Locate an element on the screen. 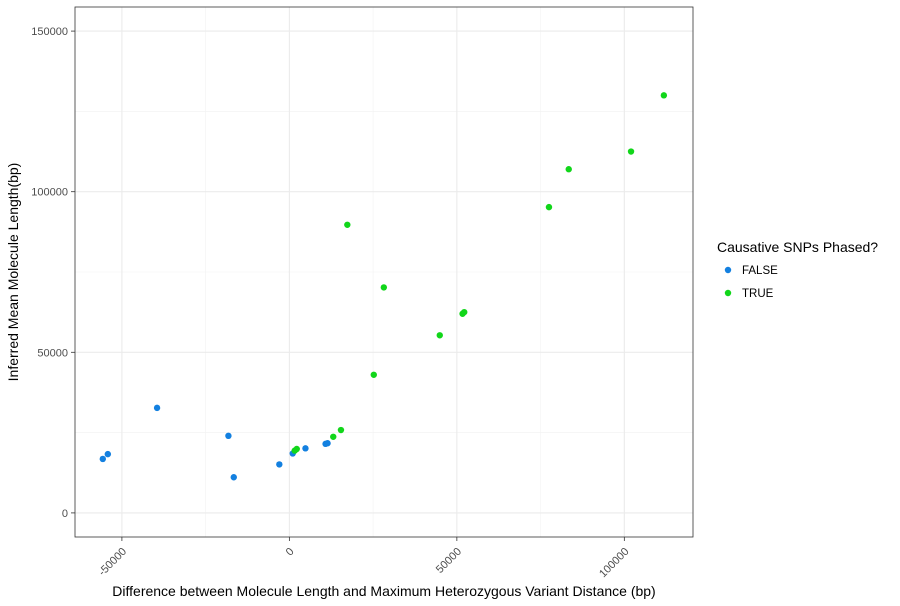 This screenshot has width=900, height=606. y-tick-label: 150000 is located at coordinates (49, 32).